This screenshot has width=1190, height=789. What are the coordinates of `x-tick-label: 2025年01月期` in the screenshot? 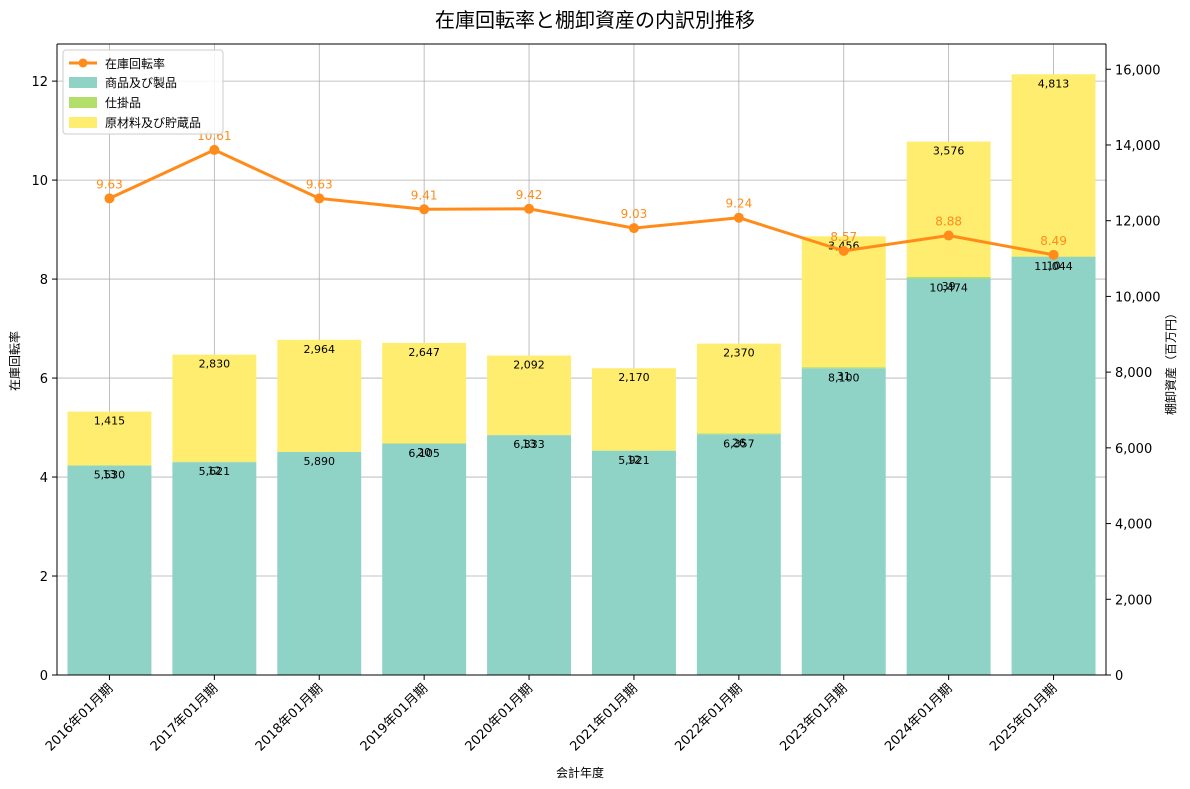 It's located at (1023, 717).